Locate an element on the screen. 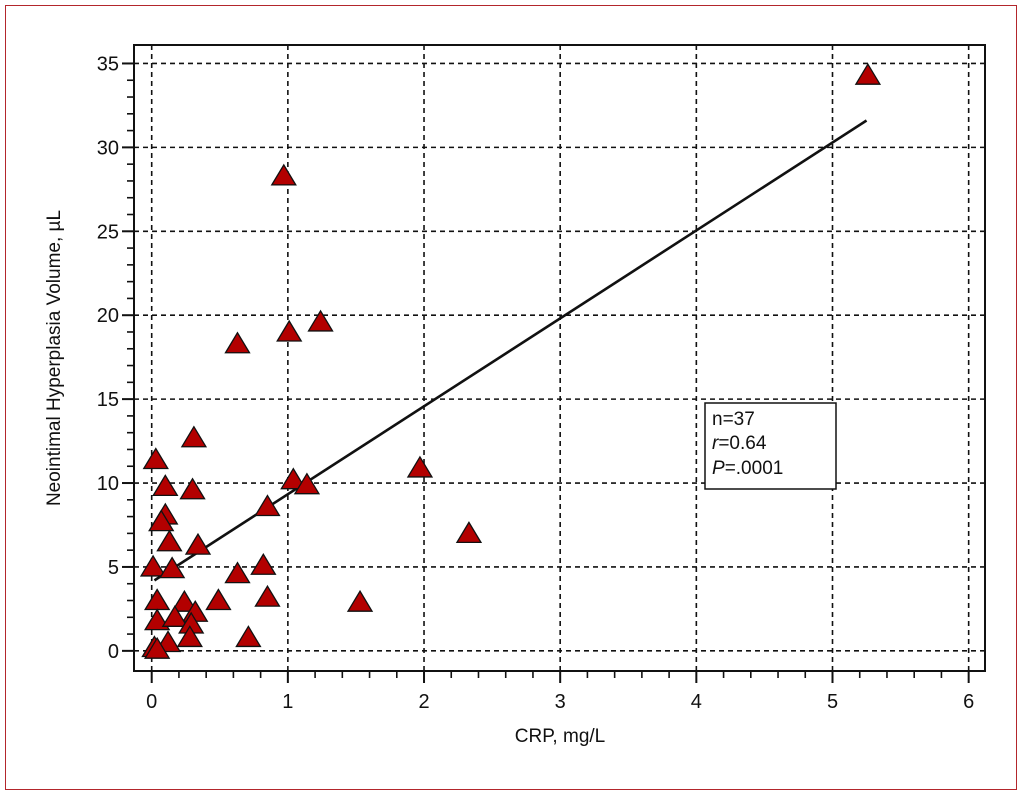 The image size is (1024, 797). y-tick-label: 35 is located at coordinates (108, 64).